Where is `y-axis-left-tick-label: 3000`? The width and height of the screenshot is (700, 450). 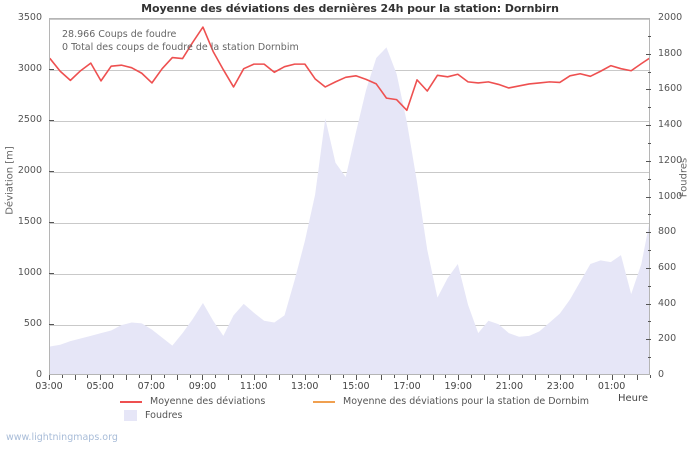
y-axis-left-tick-label: 3000 is located at coordinates (29, 68).